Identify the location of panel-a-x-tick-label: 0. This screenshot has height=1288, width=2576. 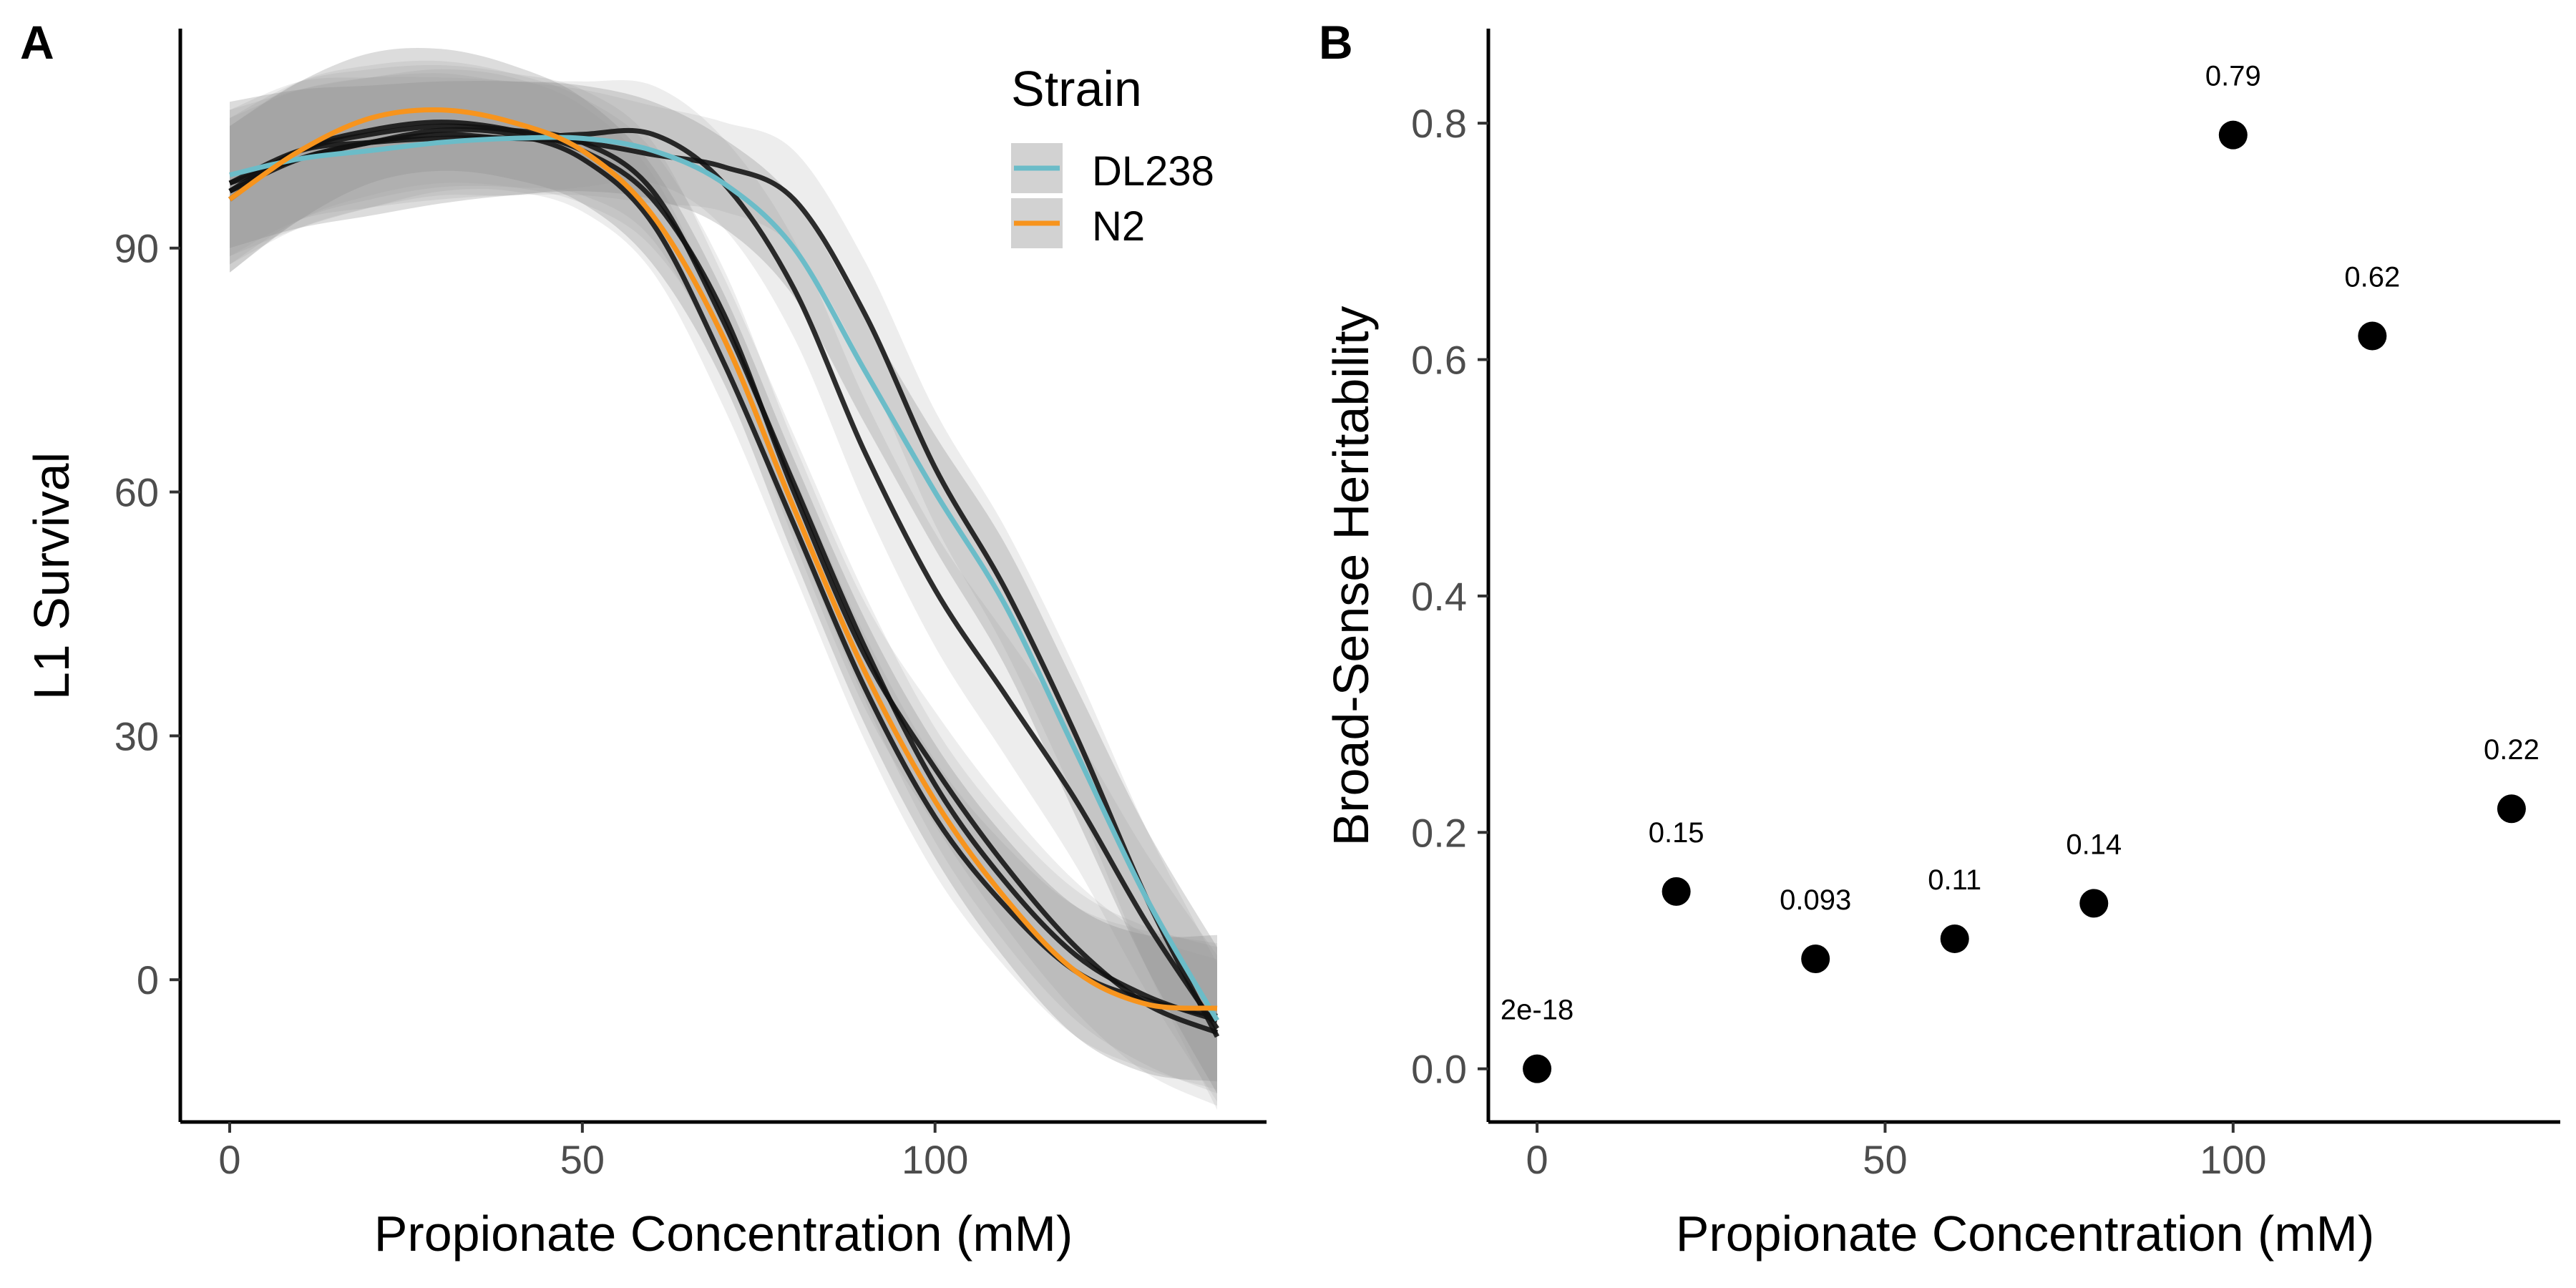
(229, 1159).